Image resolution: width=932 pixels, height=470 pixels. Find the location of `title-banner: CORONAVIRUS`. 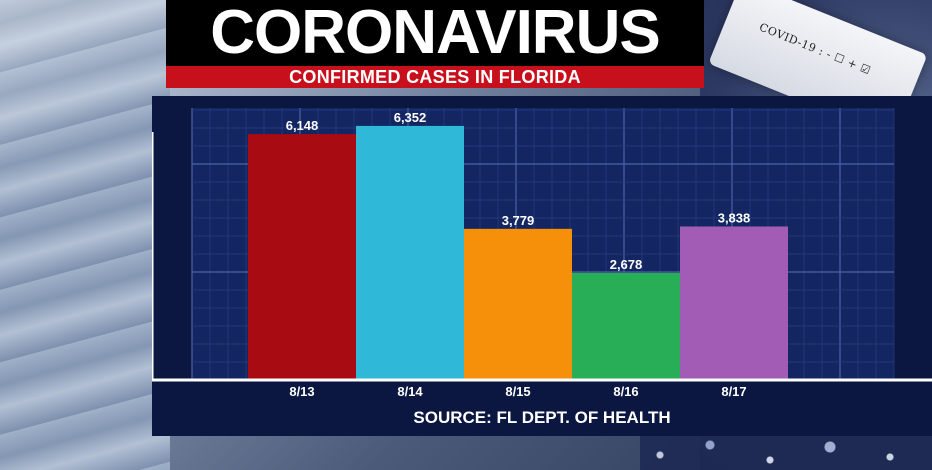

title-banner: CORONAVIRUS is located at coordinates (435, 33).